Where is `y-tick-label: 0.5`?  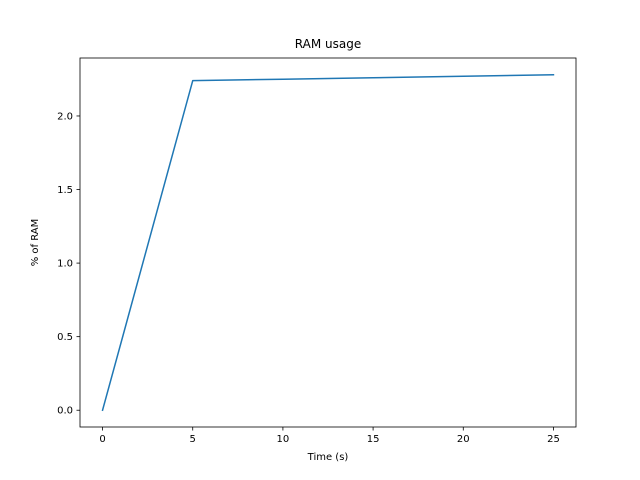
y-tick-label: 0.5 is located at coordinates (65, 337).